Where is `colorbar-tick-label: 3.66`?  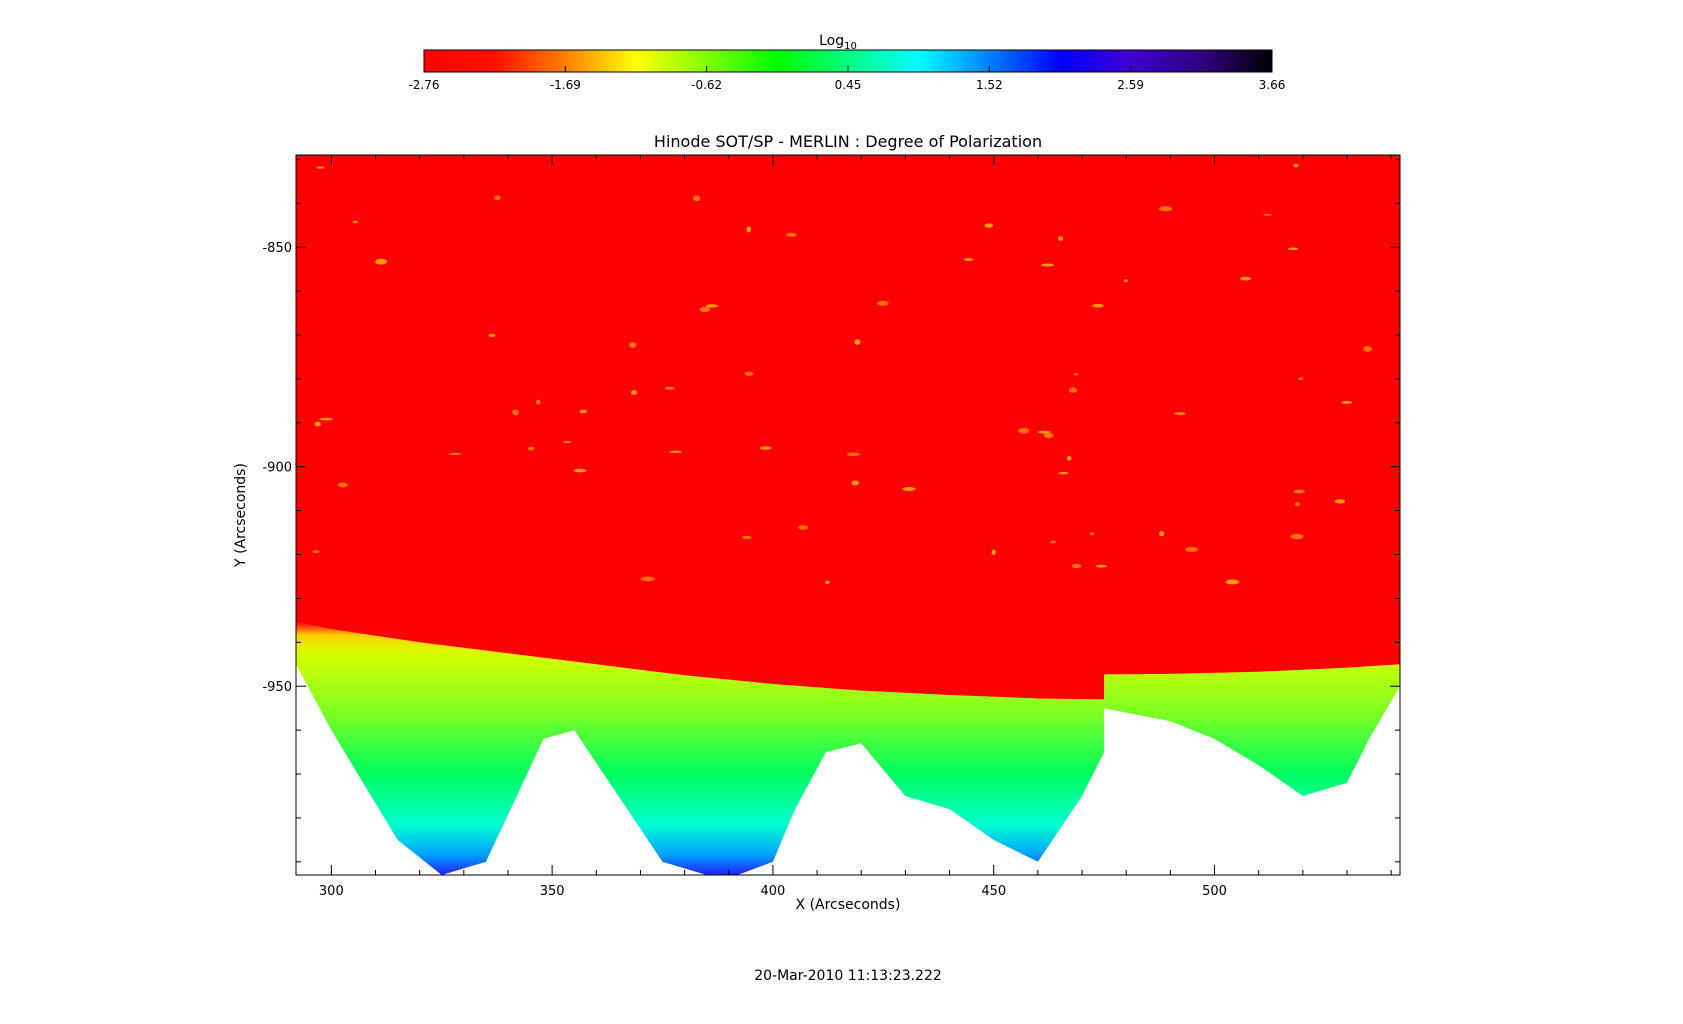 colorbar-tick-label: 3.66 is located at coordinates (1272, 85).